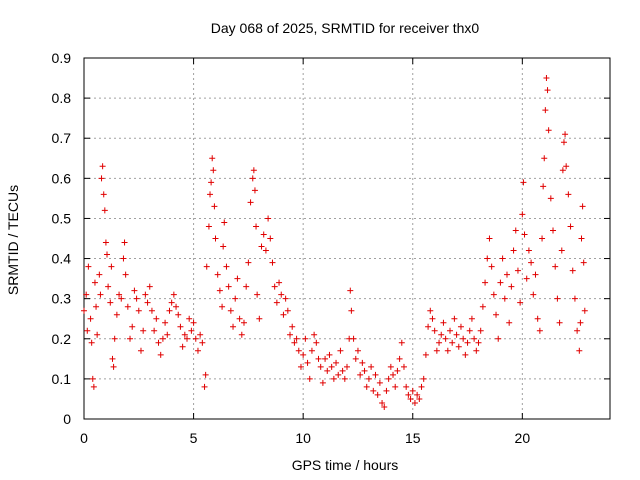 This screenshot has width=640, height=480. I want to click on y-tick-label: 0, so click(67, 419).